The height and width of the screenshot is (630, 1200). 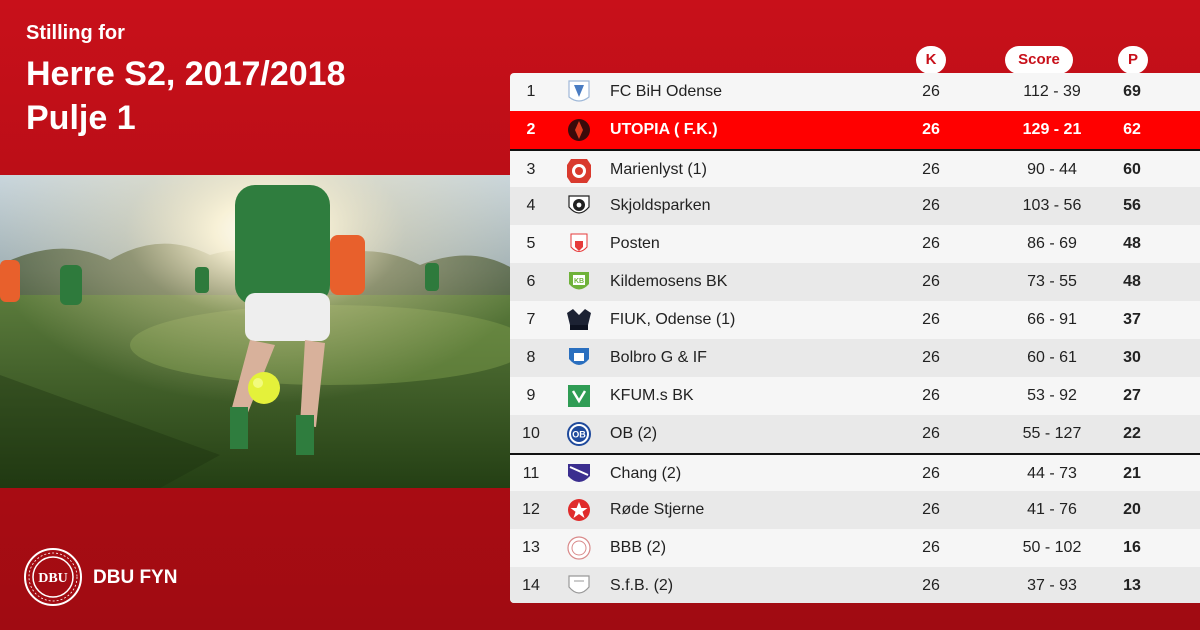 I want to click on position-cell: 1, so click(x=531, y=91).